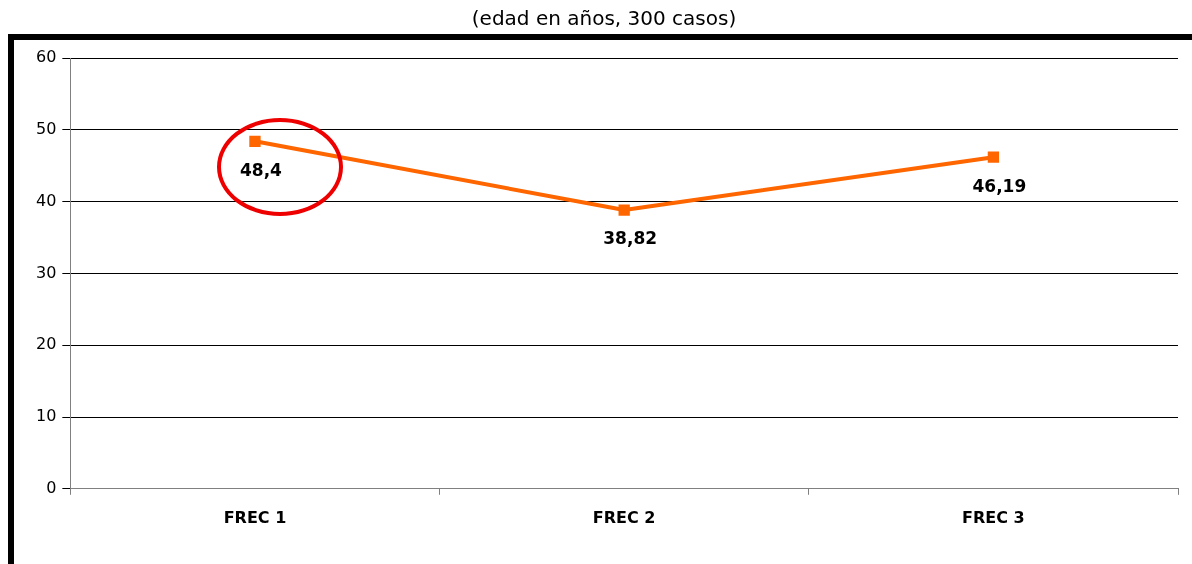 Image resolution: width=1192 pixels, height=564 pixels. What do you see at coordinates (46, 57) in the screenshot?
I see `y-tick-label: 60` at bounding box center [46, 57].